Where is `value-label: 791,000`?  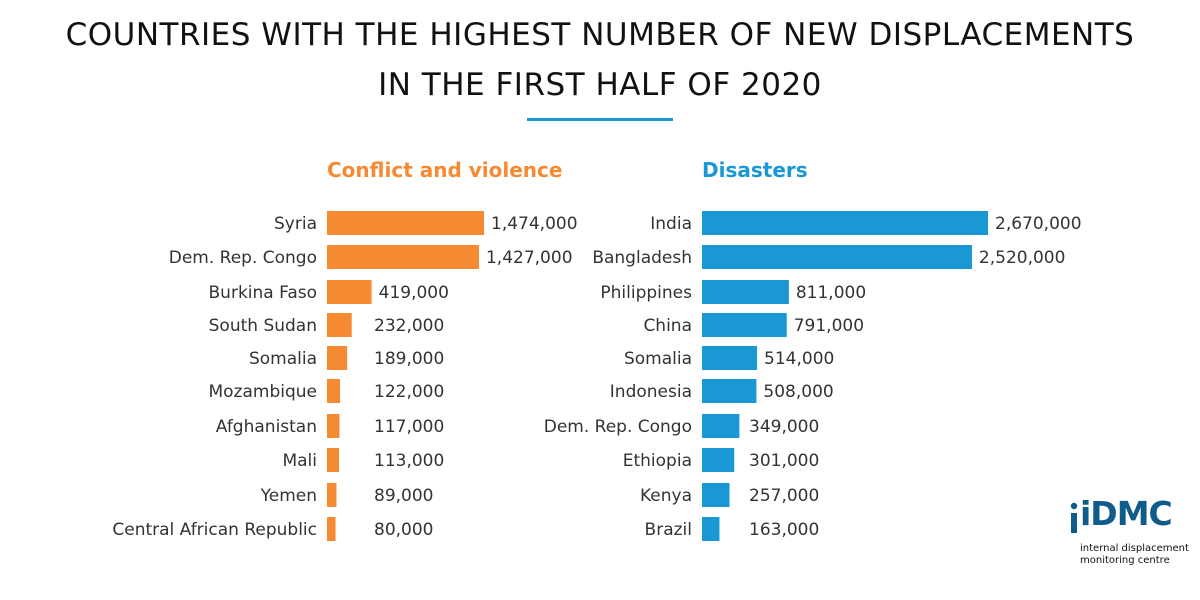
value-label: 791,000 is located at coordinates (829, 326).